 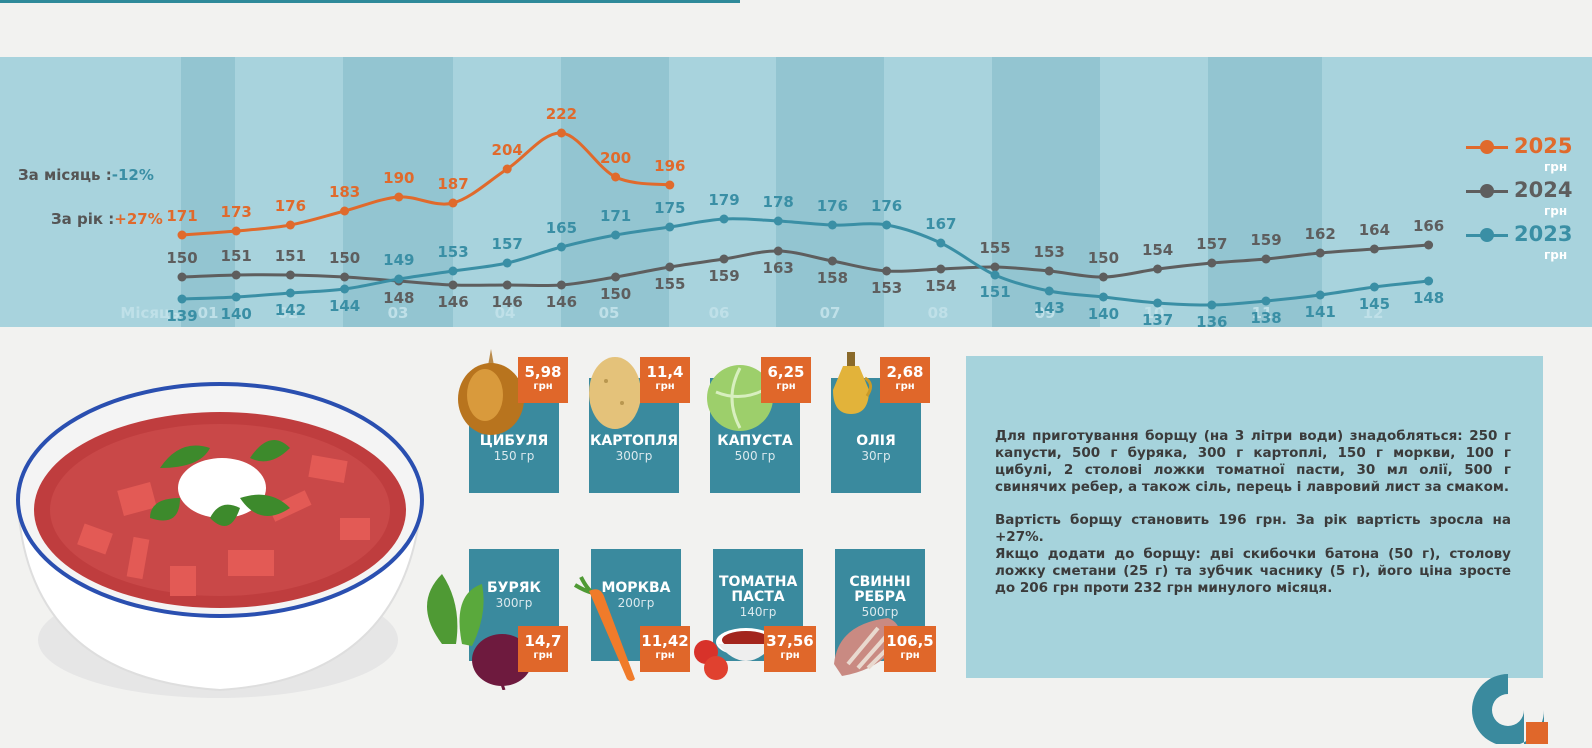 What do you see at coordinates (634, 441) in the screenshot?
I see `ingredient-name: КАРТОПЛЯ` at bounding box center [634, 441].